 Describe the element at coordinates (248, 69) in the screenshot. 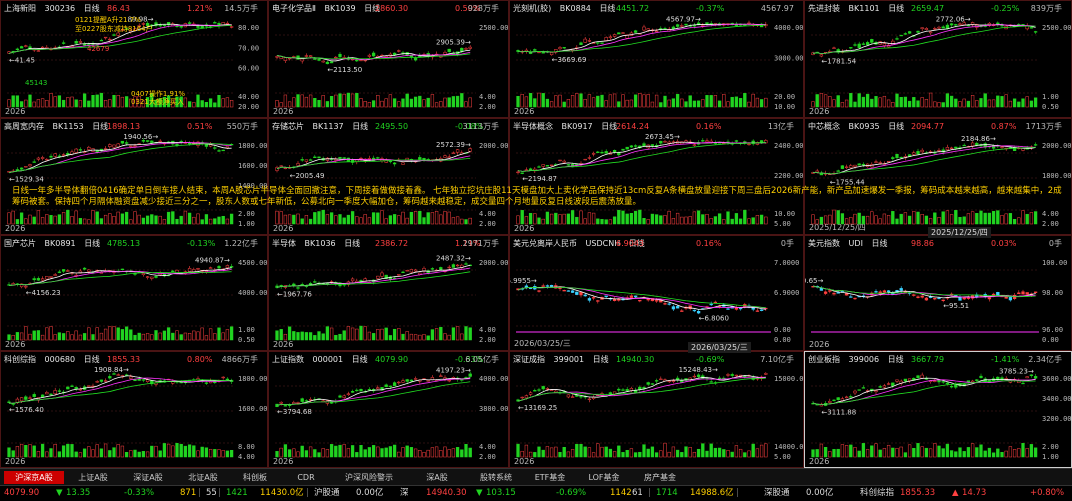

I see `y-axis-tick: 60.00` at that location.